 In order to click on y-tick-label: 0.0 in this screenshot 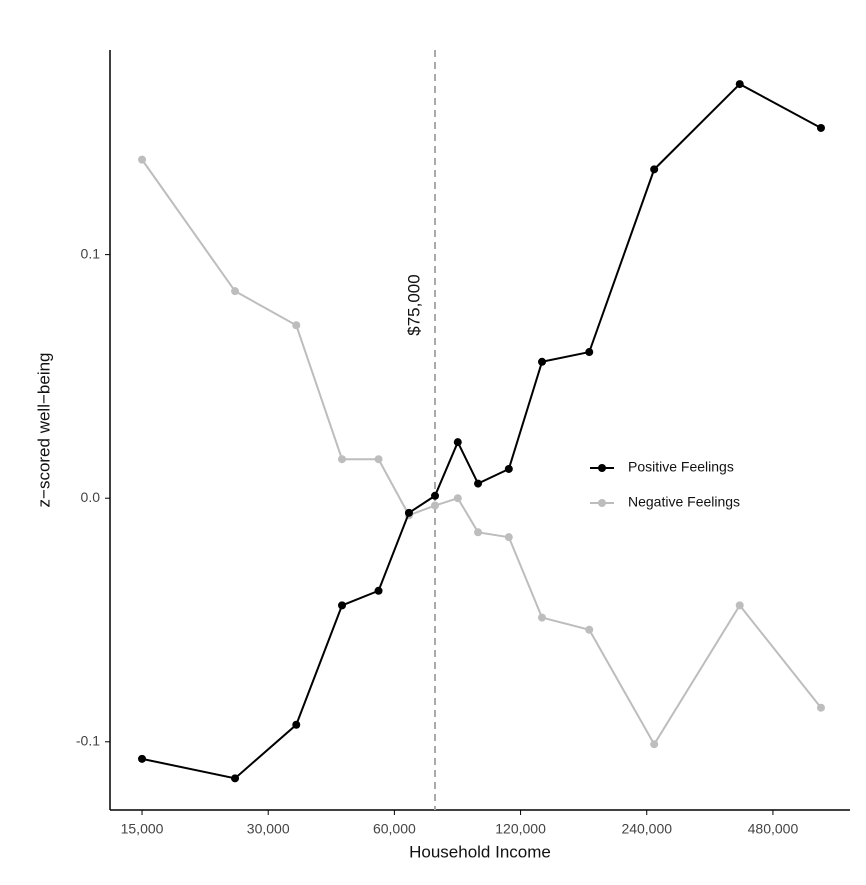, I will do `click(91, 497)`.